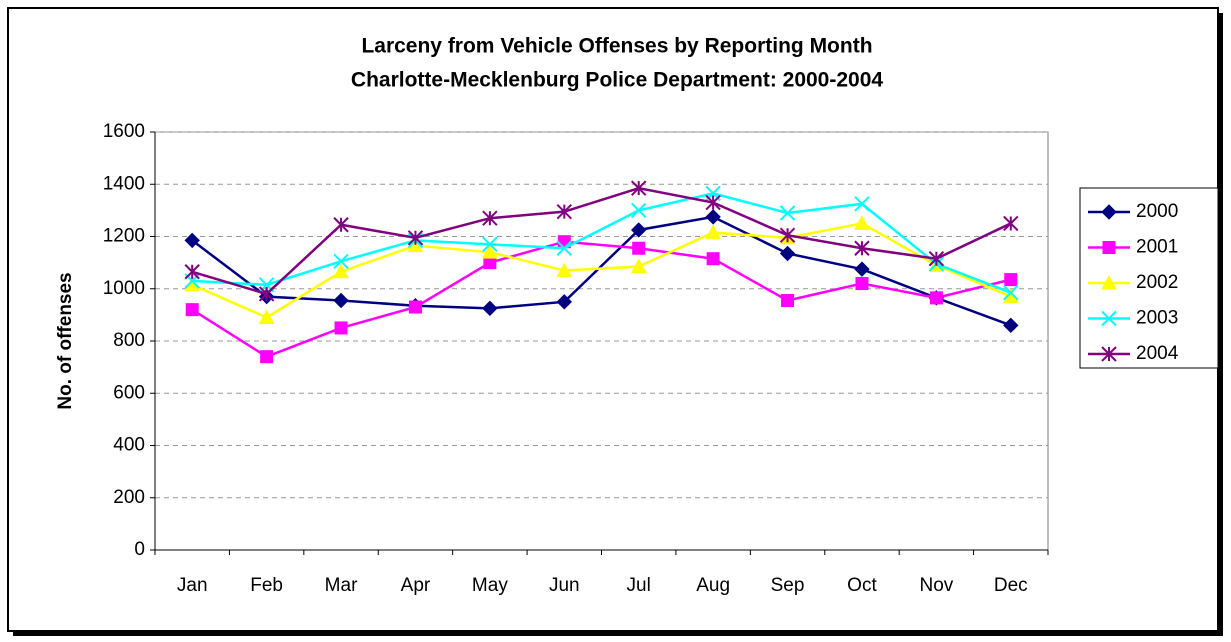  Describe the element at coordinates (124, 183) in the screenshot. I see `y-tick-label: 1400` at that location.